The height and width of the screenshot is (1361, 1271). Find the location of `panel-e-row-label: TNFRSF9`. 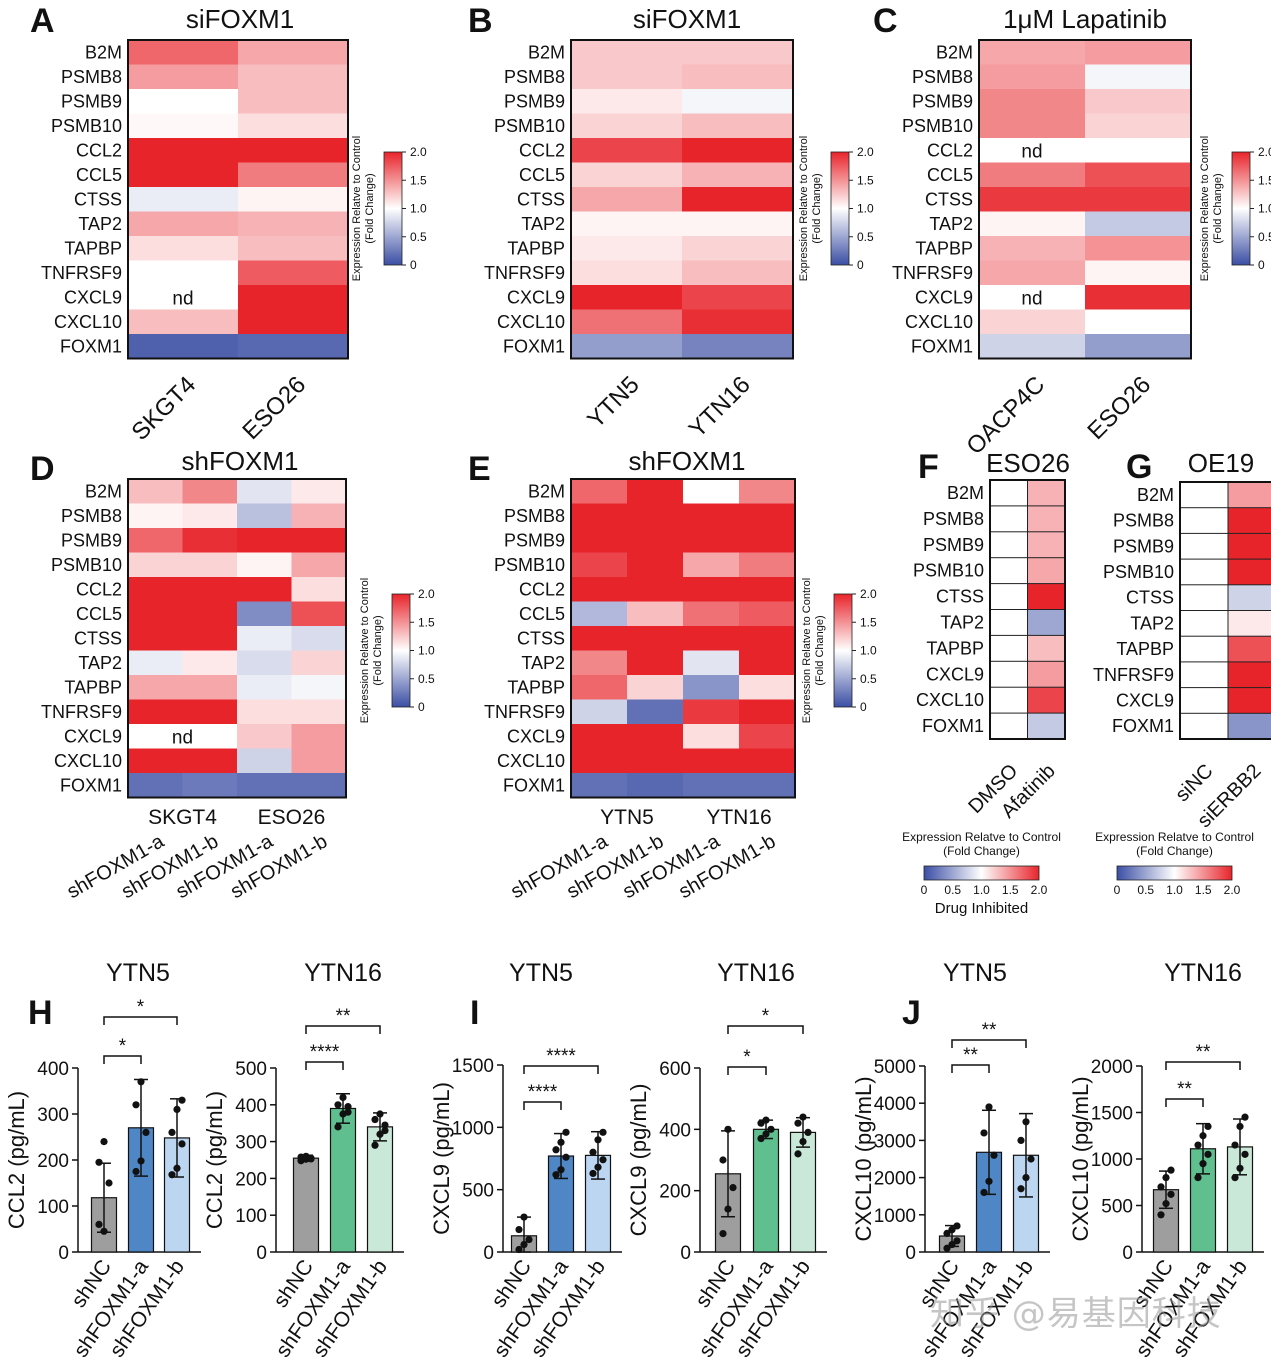

panel-e-row-label: TNFRSF9 is located at coordinates (524, 712).